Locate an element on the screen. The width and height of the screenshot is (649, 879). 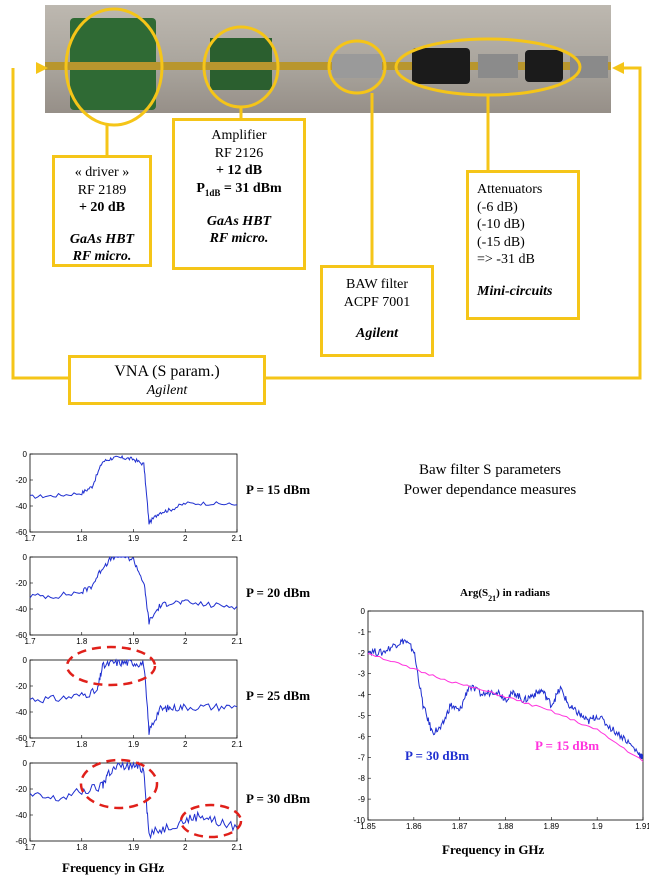
x-axis-label-right: Frequency in GHz is located at coordinates (493, 849).